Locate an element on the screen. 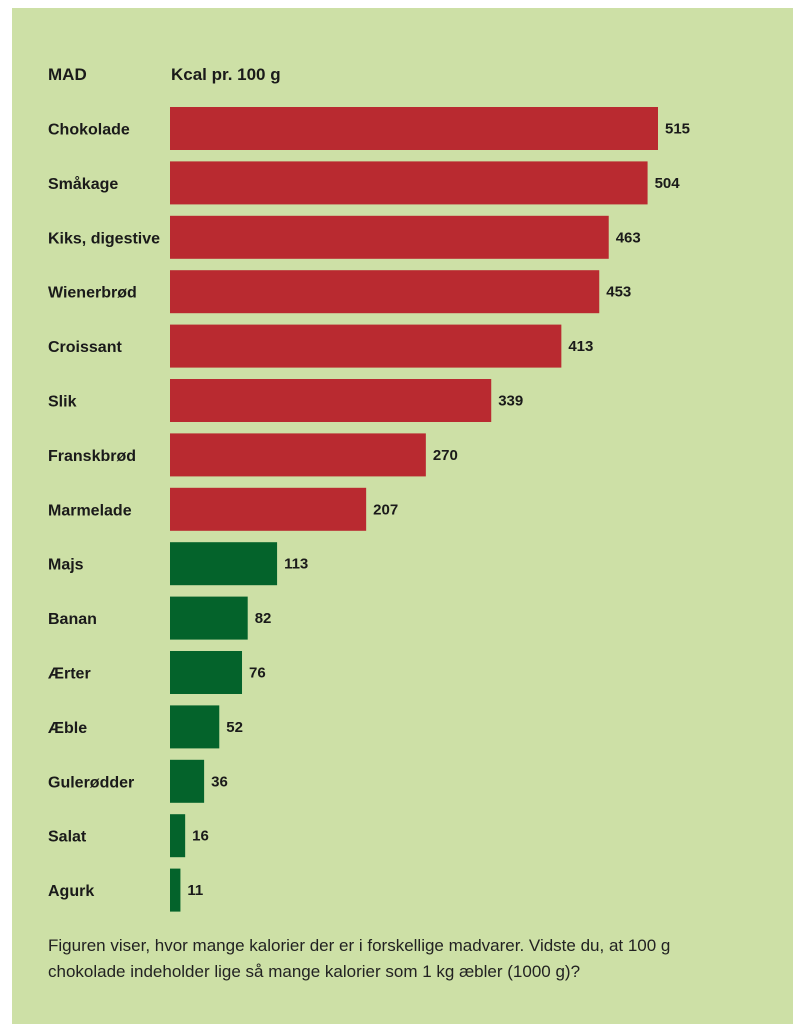  bar-guleroedder is located at coordinates (187, 781).